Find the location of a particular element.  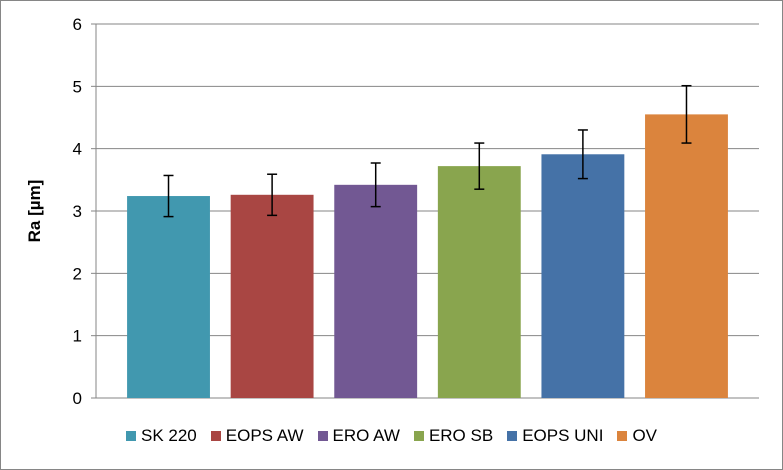

legend-label: OV is located at coordinates (644, 435).